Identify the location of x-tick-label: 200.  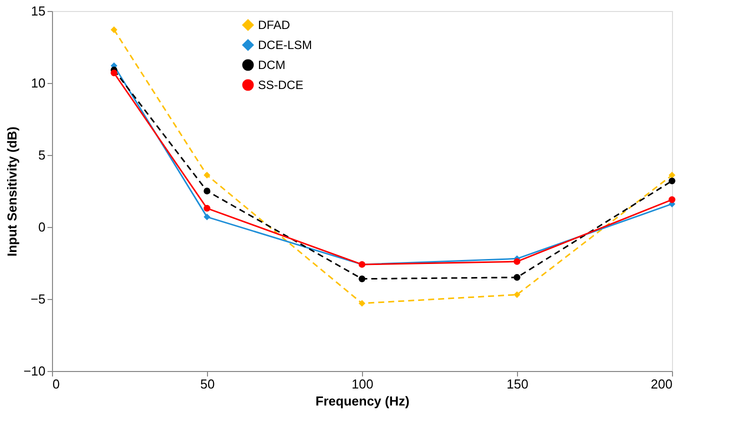
(661, 384).